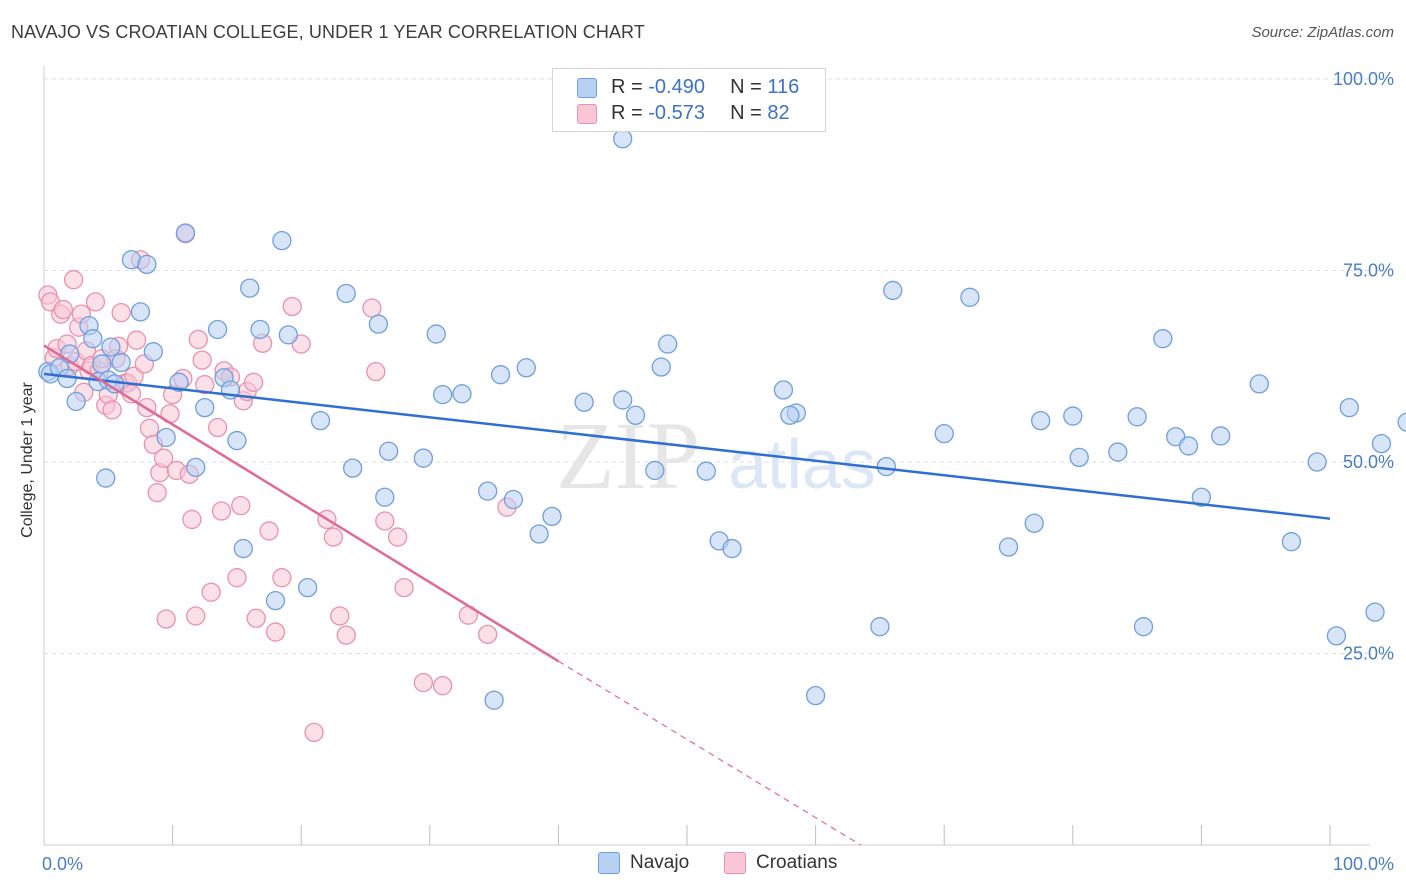  Describe the element at coordinates (1363, 79) in the screenshot. I see `y-tick-label: 100.0%` at that location.